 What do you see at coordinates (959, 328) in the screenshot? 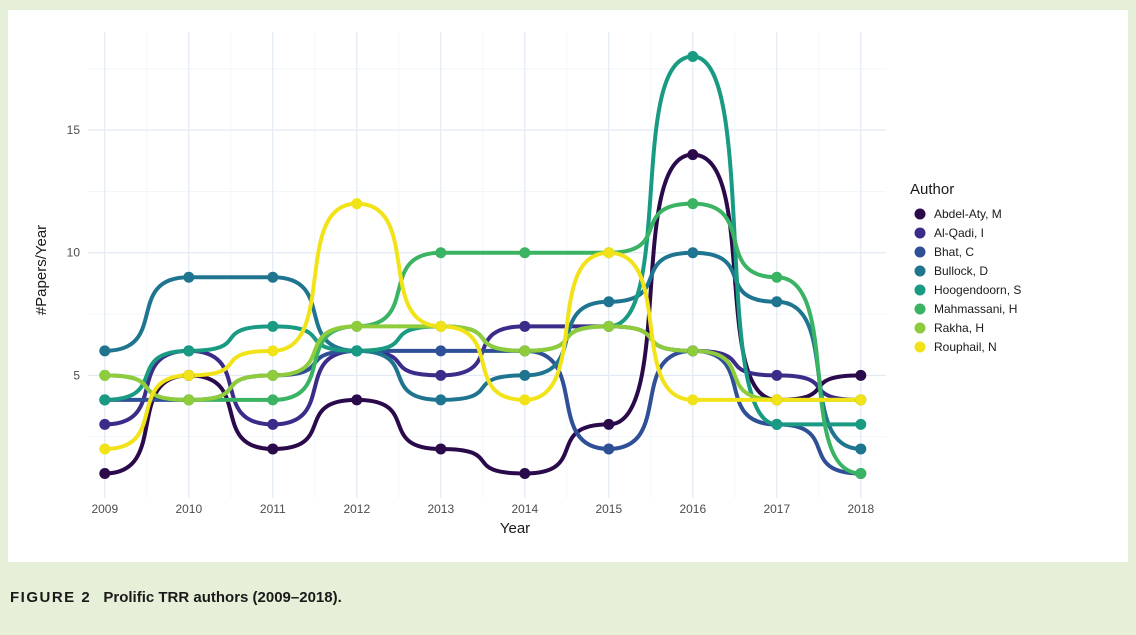
I see `legend-label: Rakha, H` at bounding box center [959, 328].